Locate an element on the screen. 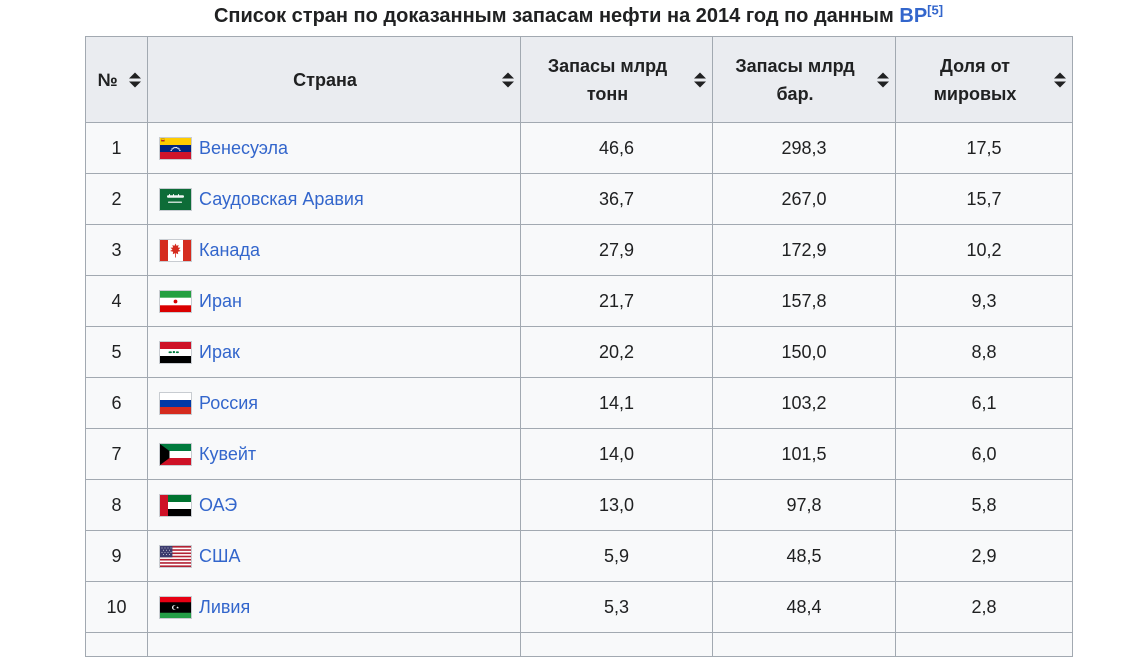  column-header-rank-label: № is located at coordinates (107, 79).